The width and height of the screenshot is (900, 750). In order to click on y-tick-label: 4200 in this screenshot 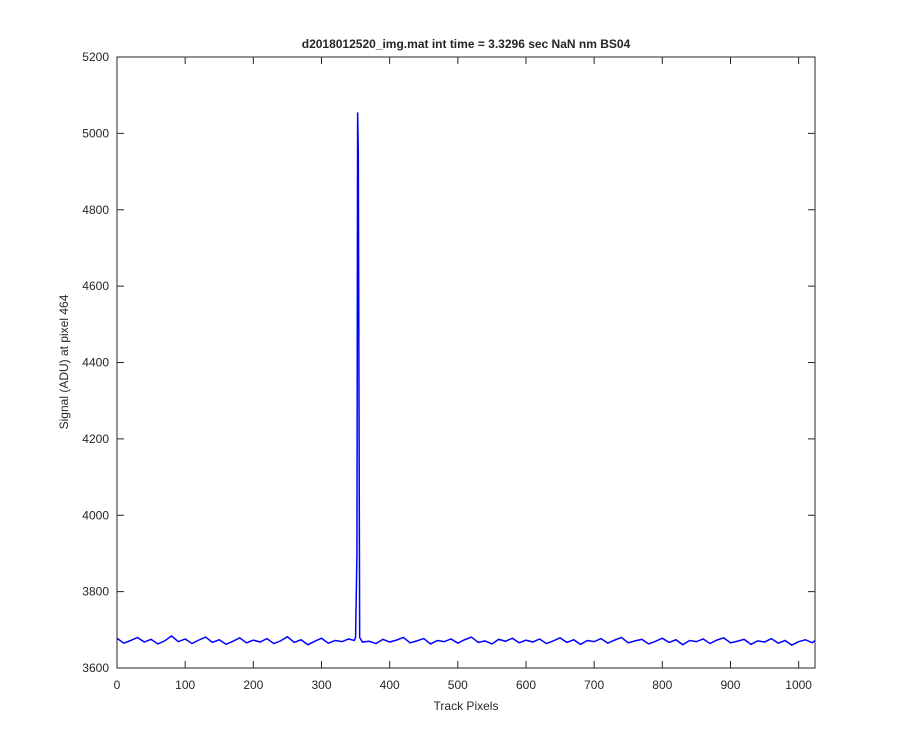, I will do `click(95, 439)`.